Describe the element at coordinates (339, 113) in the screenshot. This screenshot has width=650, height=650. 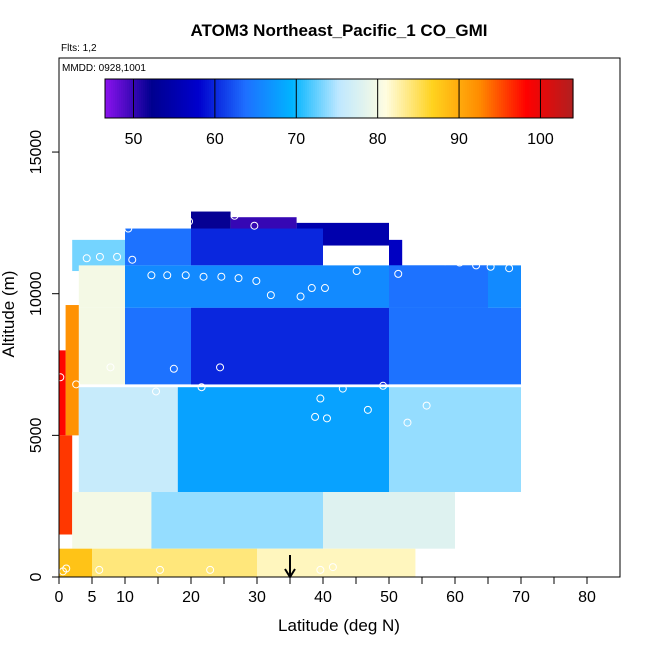
I see `colorbar: 50 60 70 80 90 100` at that location.